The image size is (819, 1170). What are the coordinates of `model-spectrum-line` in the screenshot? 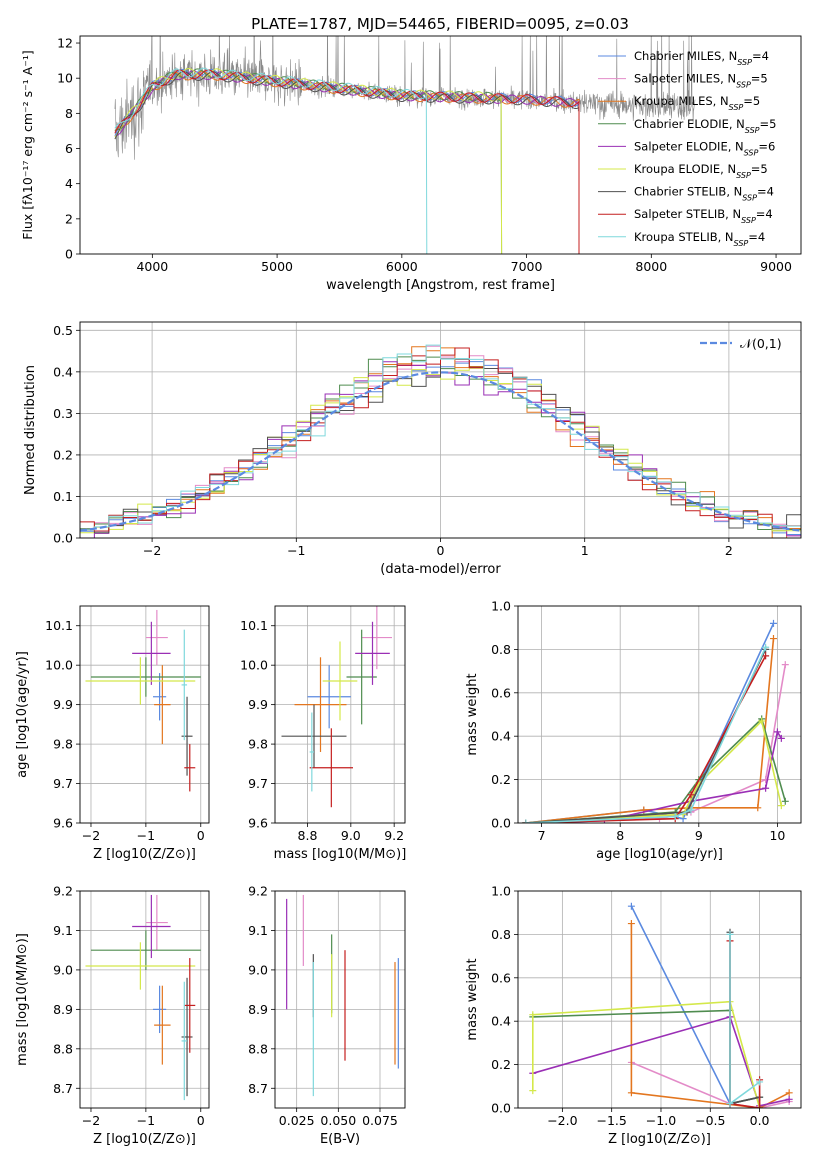 It's located at (347, 162).